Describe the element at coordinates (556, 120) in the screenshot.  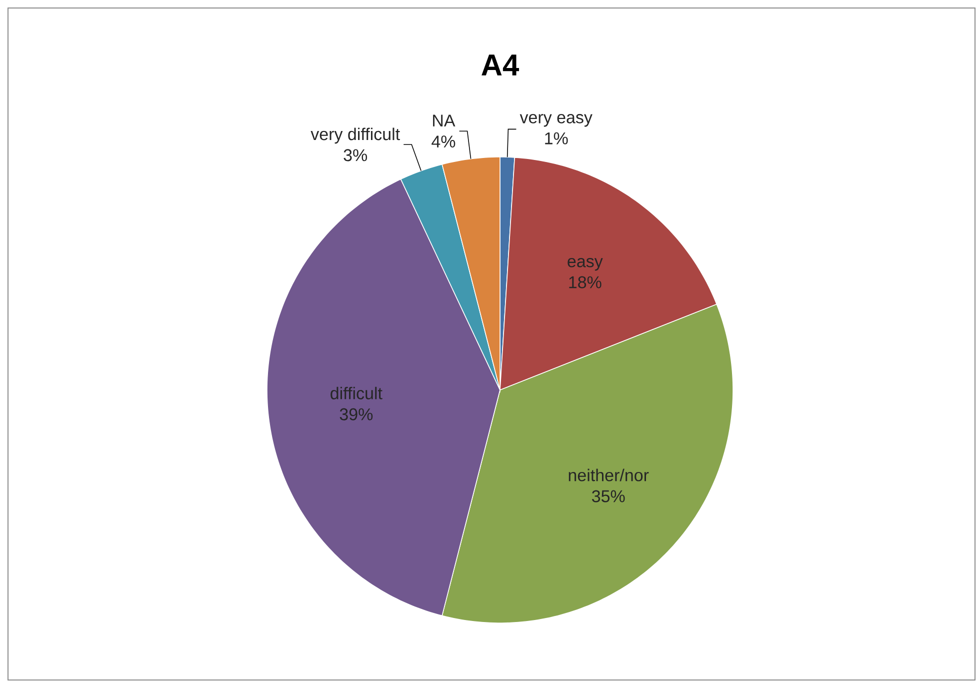
I see `slice-label: very easy` at that location.